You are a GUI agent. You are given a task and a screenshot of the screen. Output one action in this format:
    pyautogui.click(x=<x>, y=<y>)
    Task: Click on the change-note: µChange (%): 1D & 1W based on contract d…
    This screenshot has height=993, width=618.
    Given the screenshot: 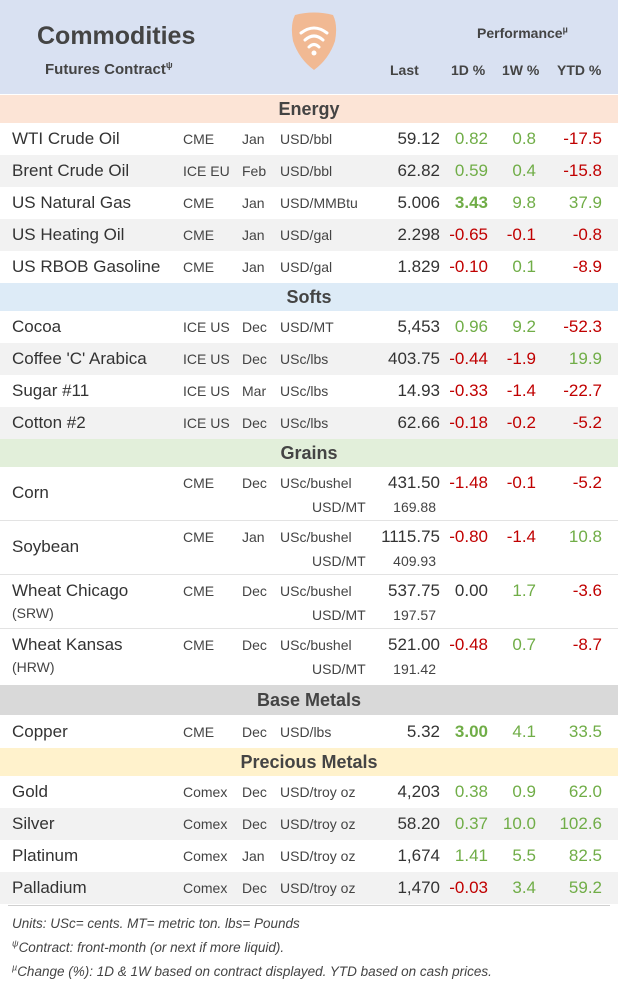 What is the action you would take?
    pyautogui.click(x=252, y=970)
    